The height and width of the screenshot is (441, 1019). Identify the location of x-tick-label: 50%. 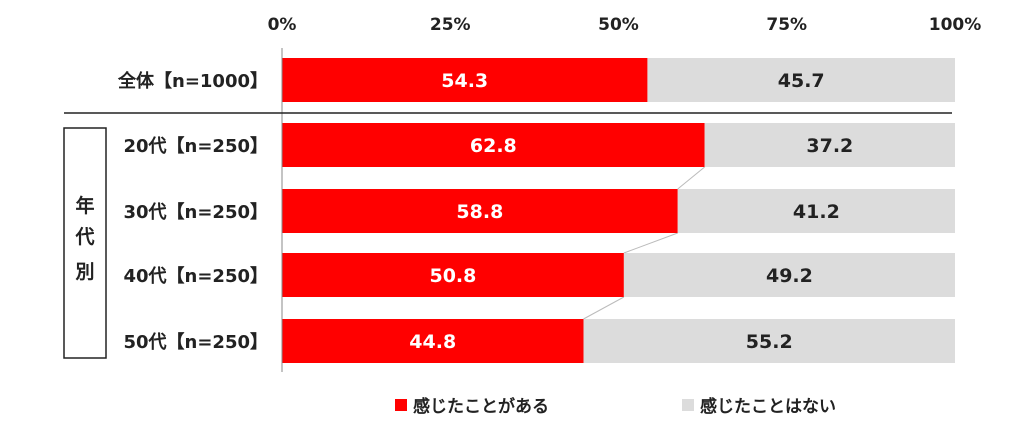
(618, 25).